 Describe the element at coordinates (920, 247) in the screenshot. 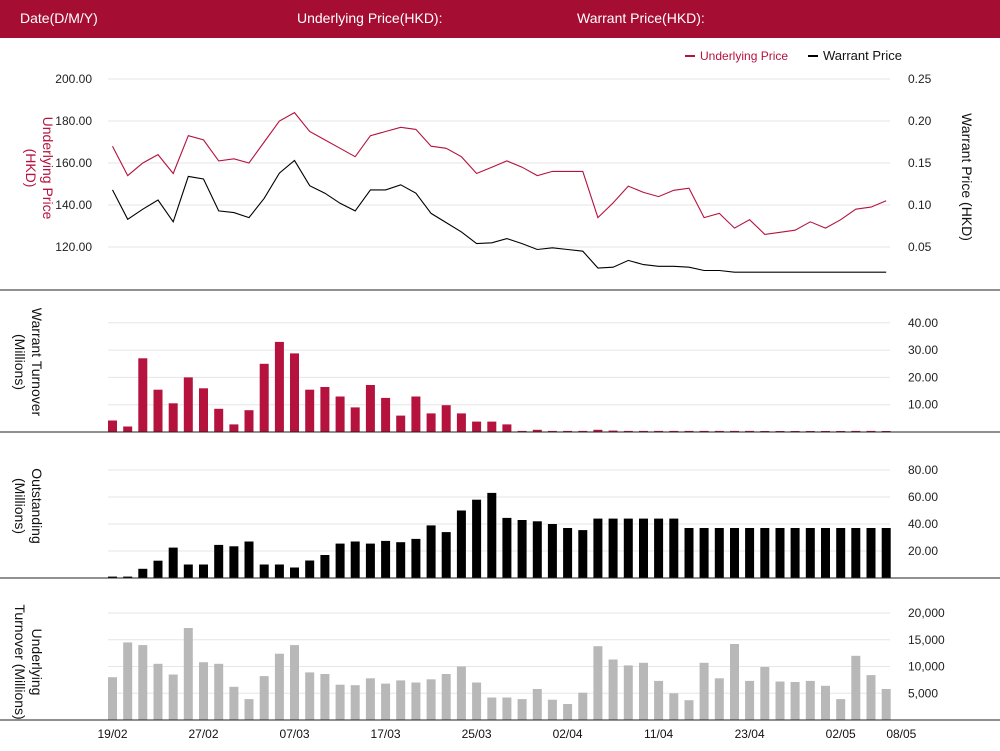

I see `y-tick-label-right: 0.05` at that location.